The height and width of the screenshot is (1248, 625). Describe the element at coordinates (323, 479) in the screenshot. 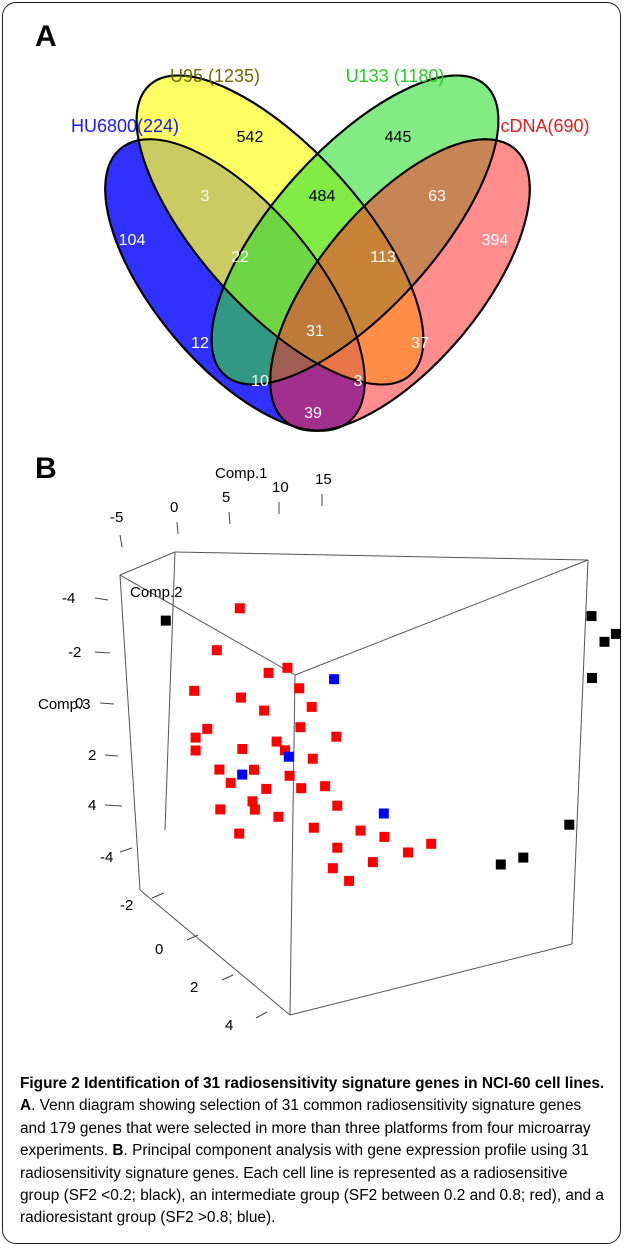

I see `comp1-tick-5: 15` at that location.